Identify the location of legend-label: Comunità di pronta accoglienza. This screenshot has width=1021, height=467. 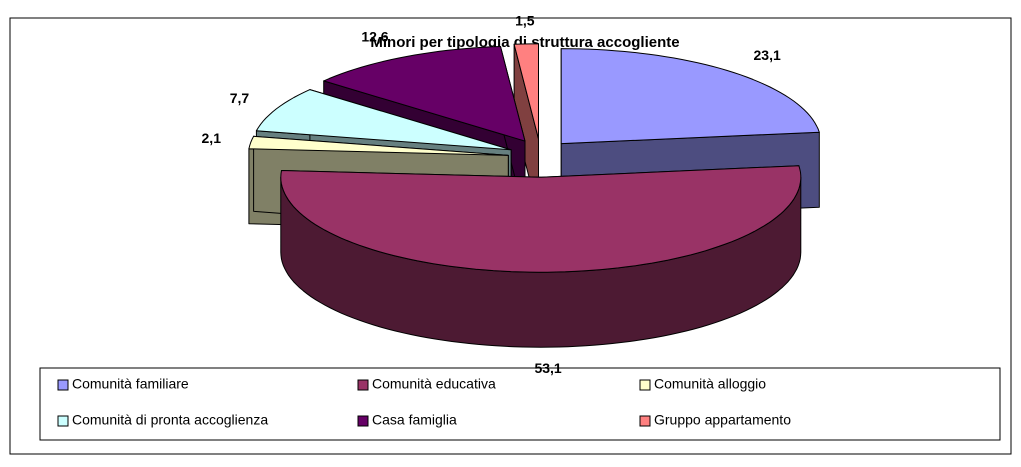
(170, 420).